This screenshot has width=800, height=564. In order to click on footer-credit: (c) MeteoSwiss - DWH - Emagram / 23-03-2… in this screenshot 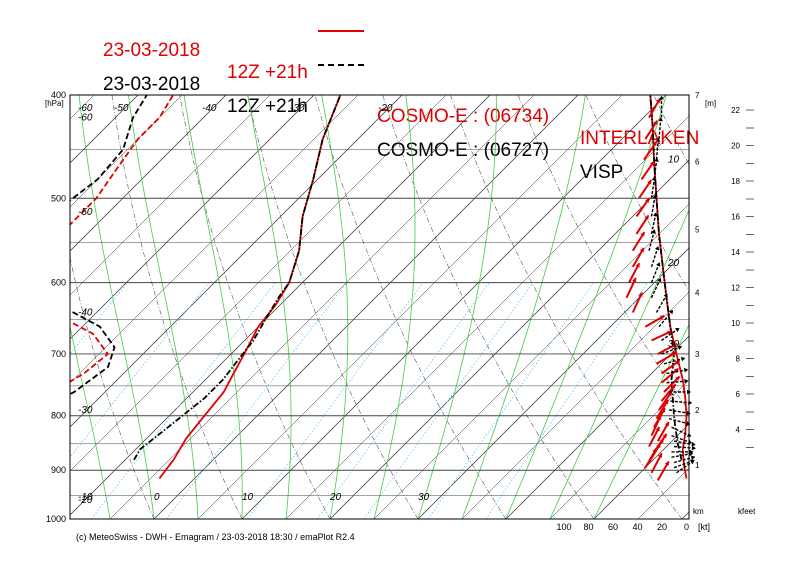, I will do `click(215, 537)`.